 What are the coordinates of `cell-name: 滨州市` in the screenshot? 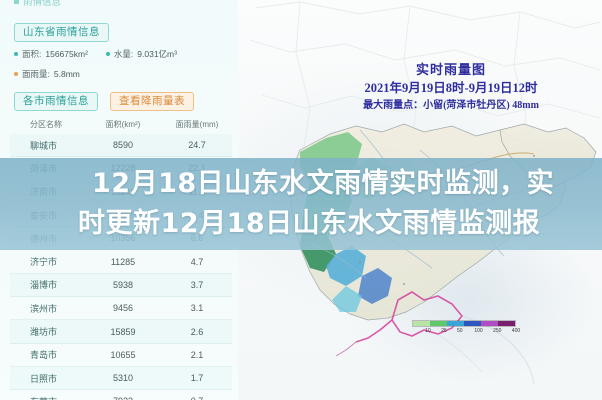 It's located at (44, 308).